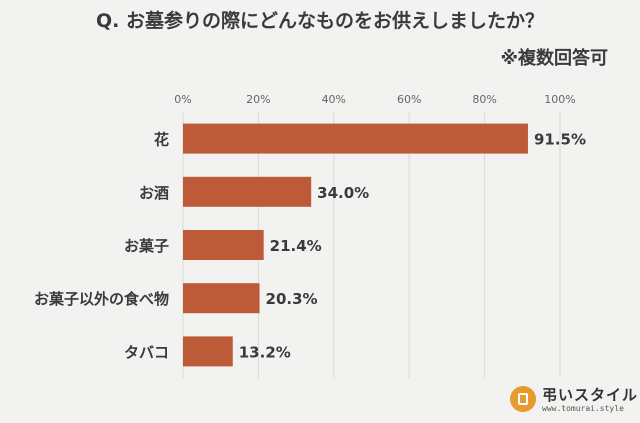 The height and width of the screenshot is (423, 640). Describe the element at coordinates (101, 299) in the screenshot. I see `category-label: お菓子以外の食べ物` at that location.